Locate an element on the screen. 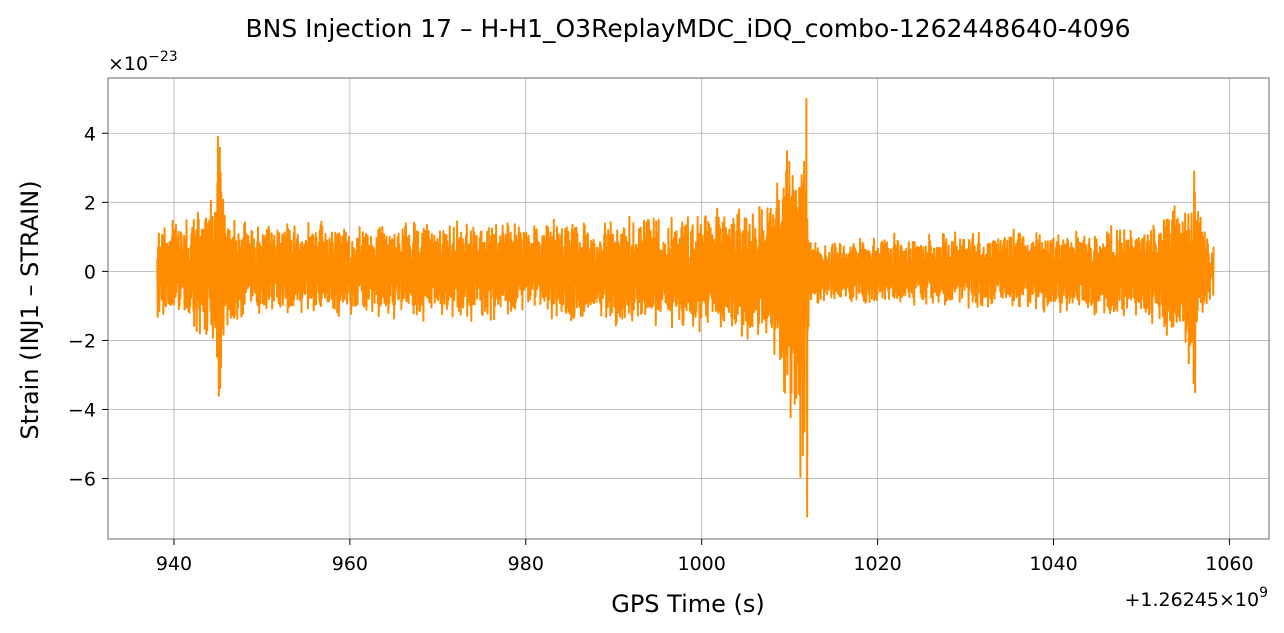  x-tick-label: 1040 is located at coordinates (1053, 564).